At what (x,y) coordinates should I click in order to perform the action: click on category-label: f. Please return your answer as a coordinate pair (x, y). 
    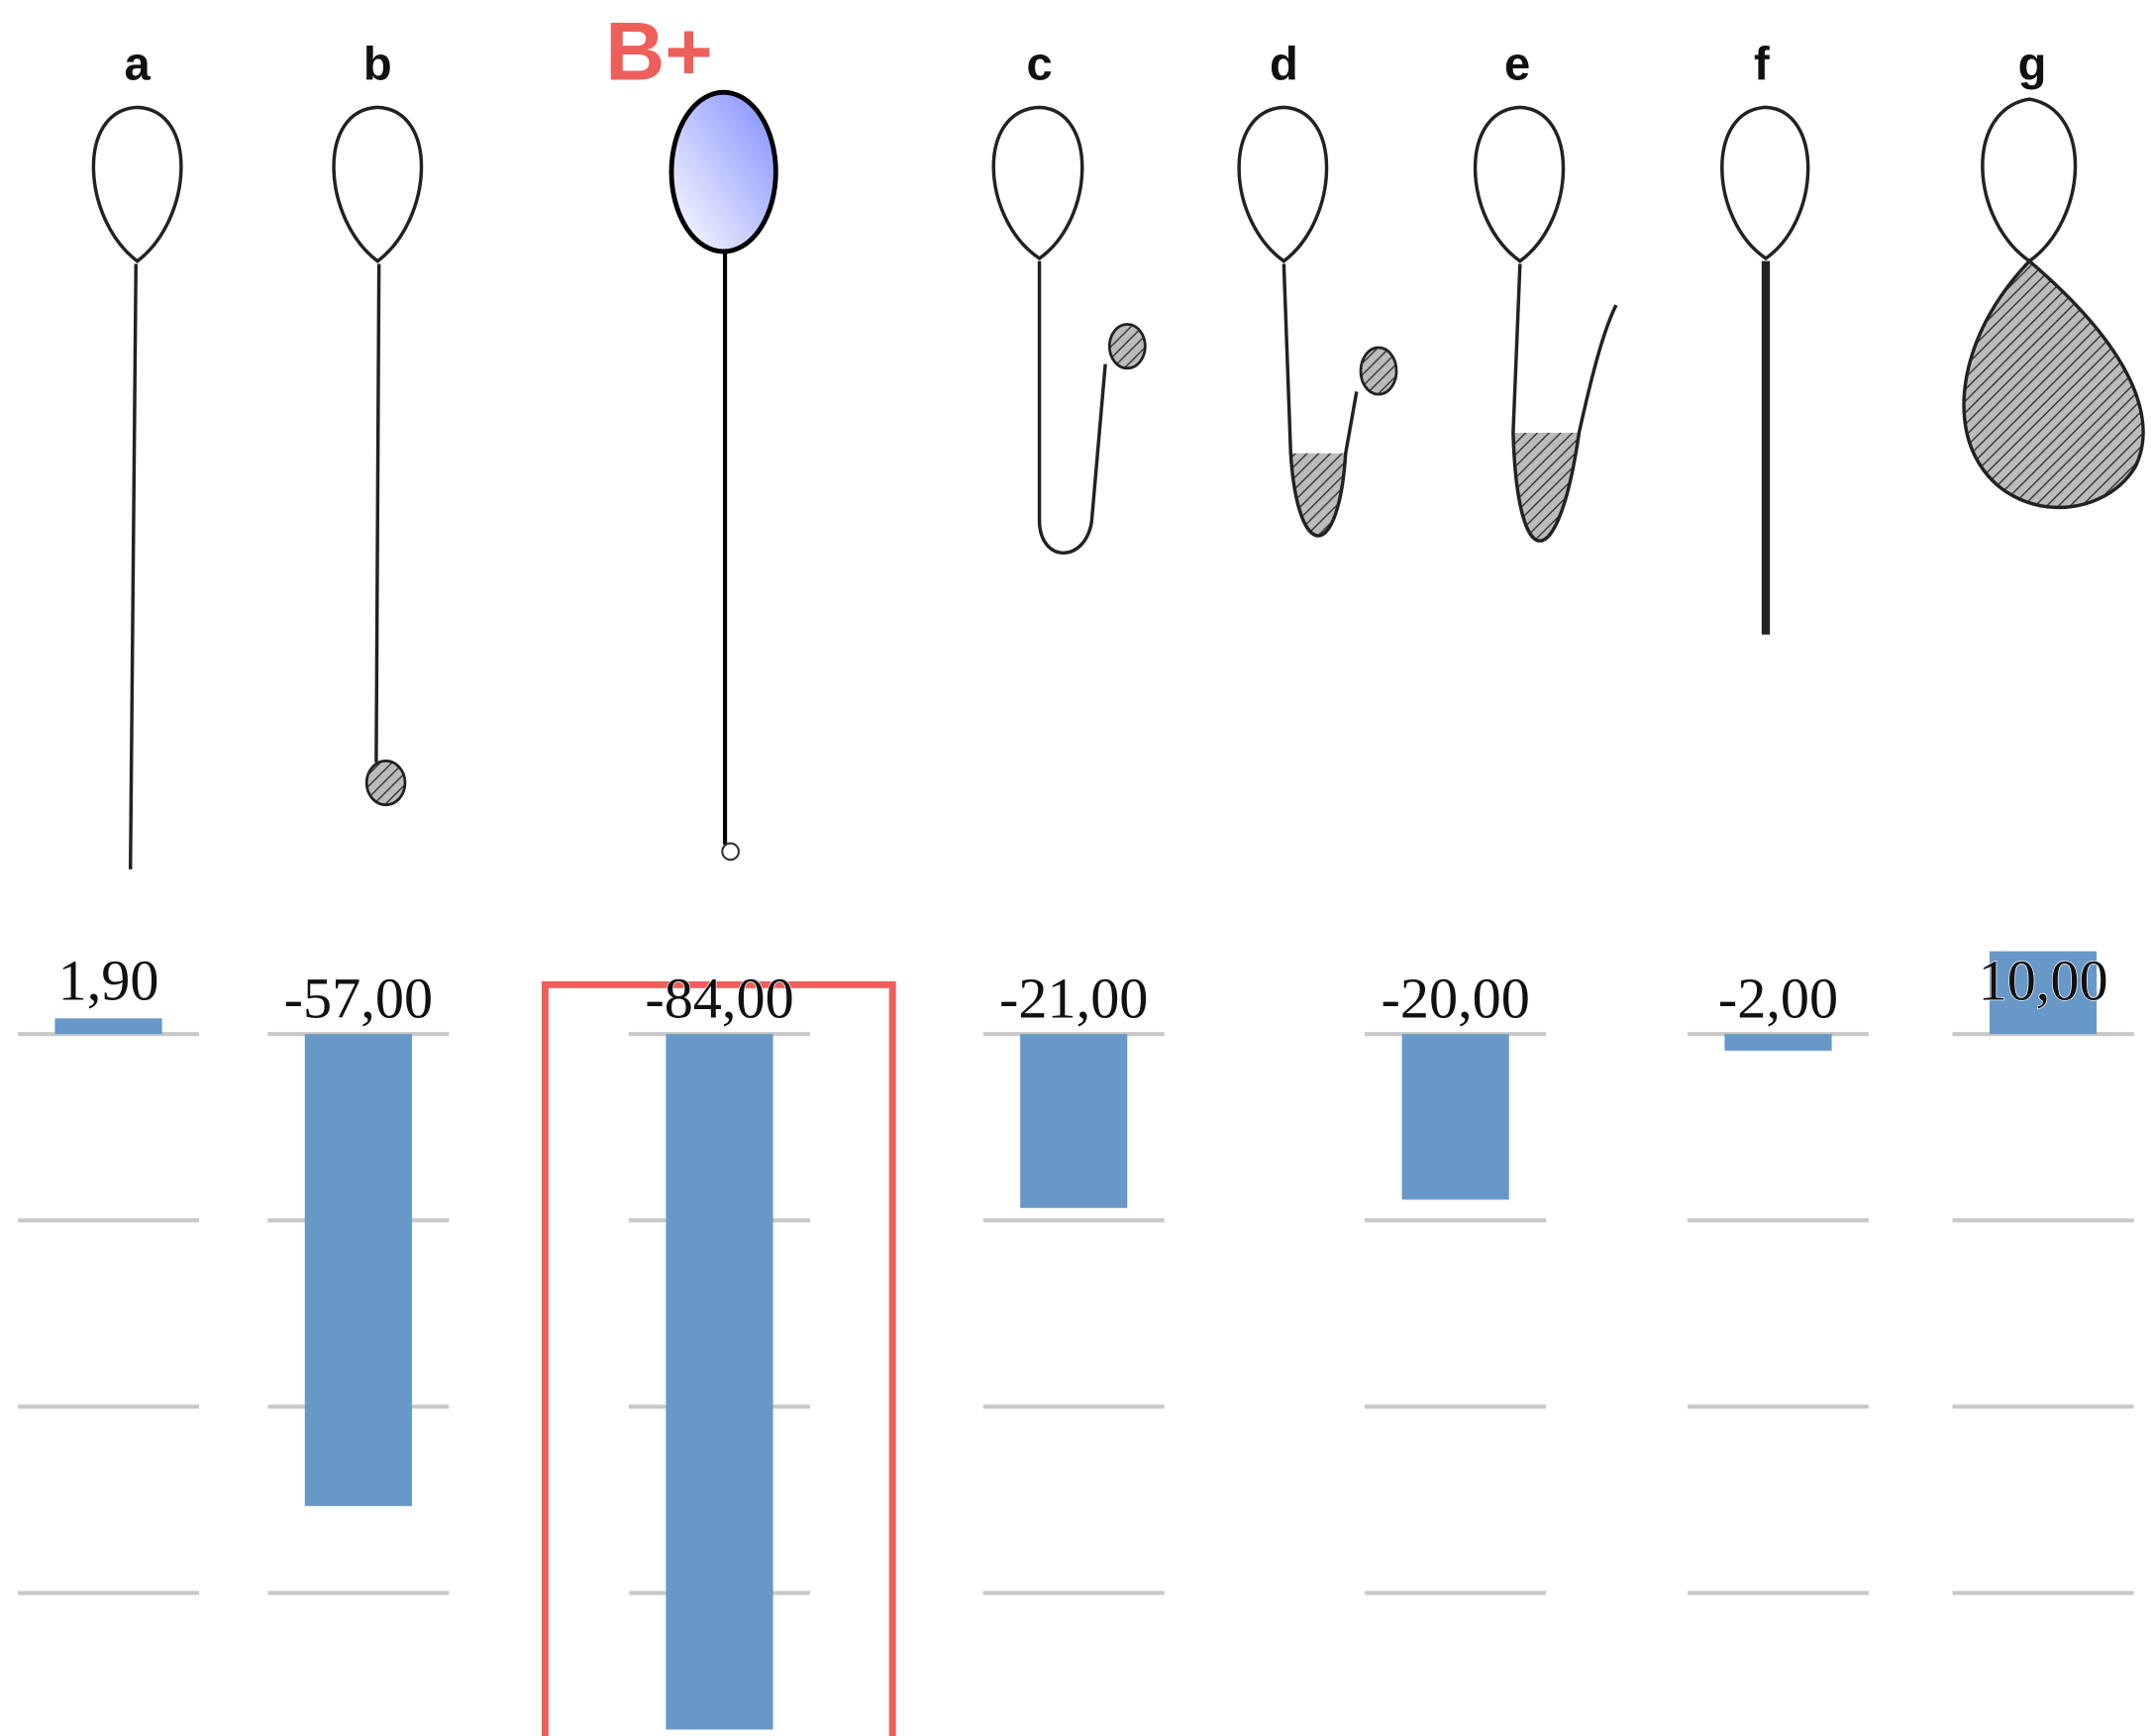
    Looking at the image, I should click on (1762, 64).